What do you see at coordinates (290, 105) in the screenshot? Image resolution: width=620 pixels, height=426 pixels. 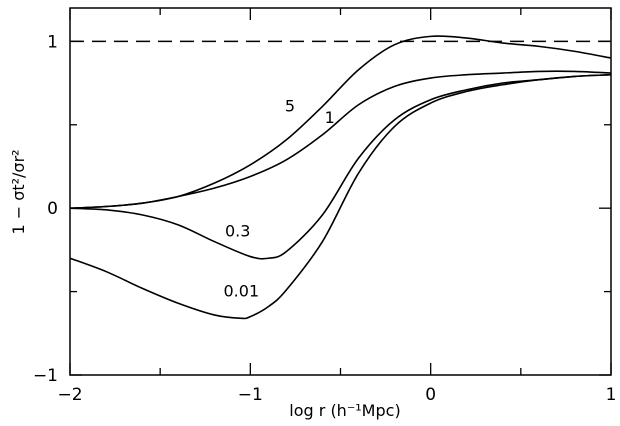 I see `series-label-5: 5` at bounding box center [290, 105].